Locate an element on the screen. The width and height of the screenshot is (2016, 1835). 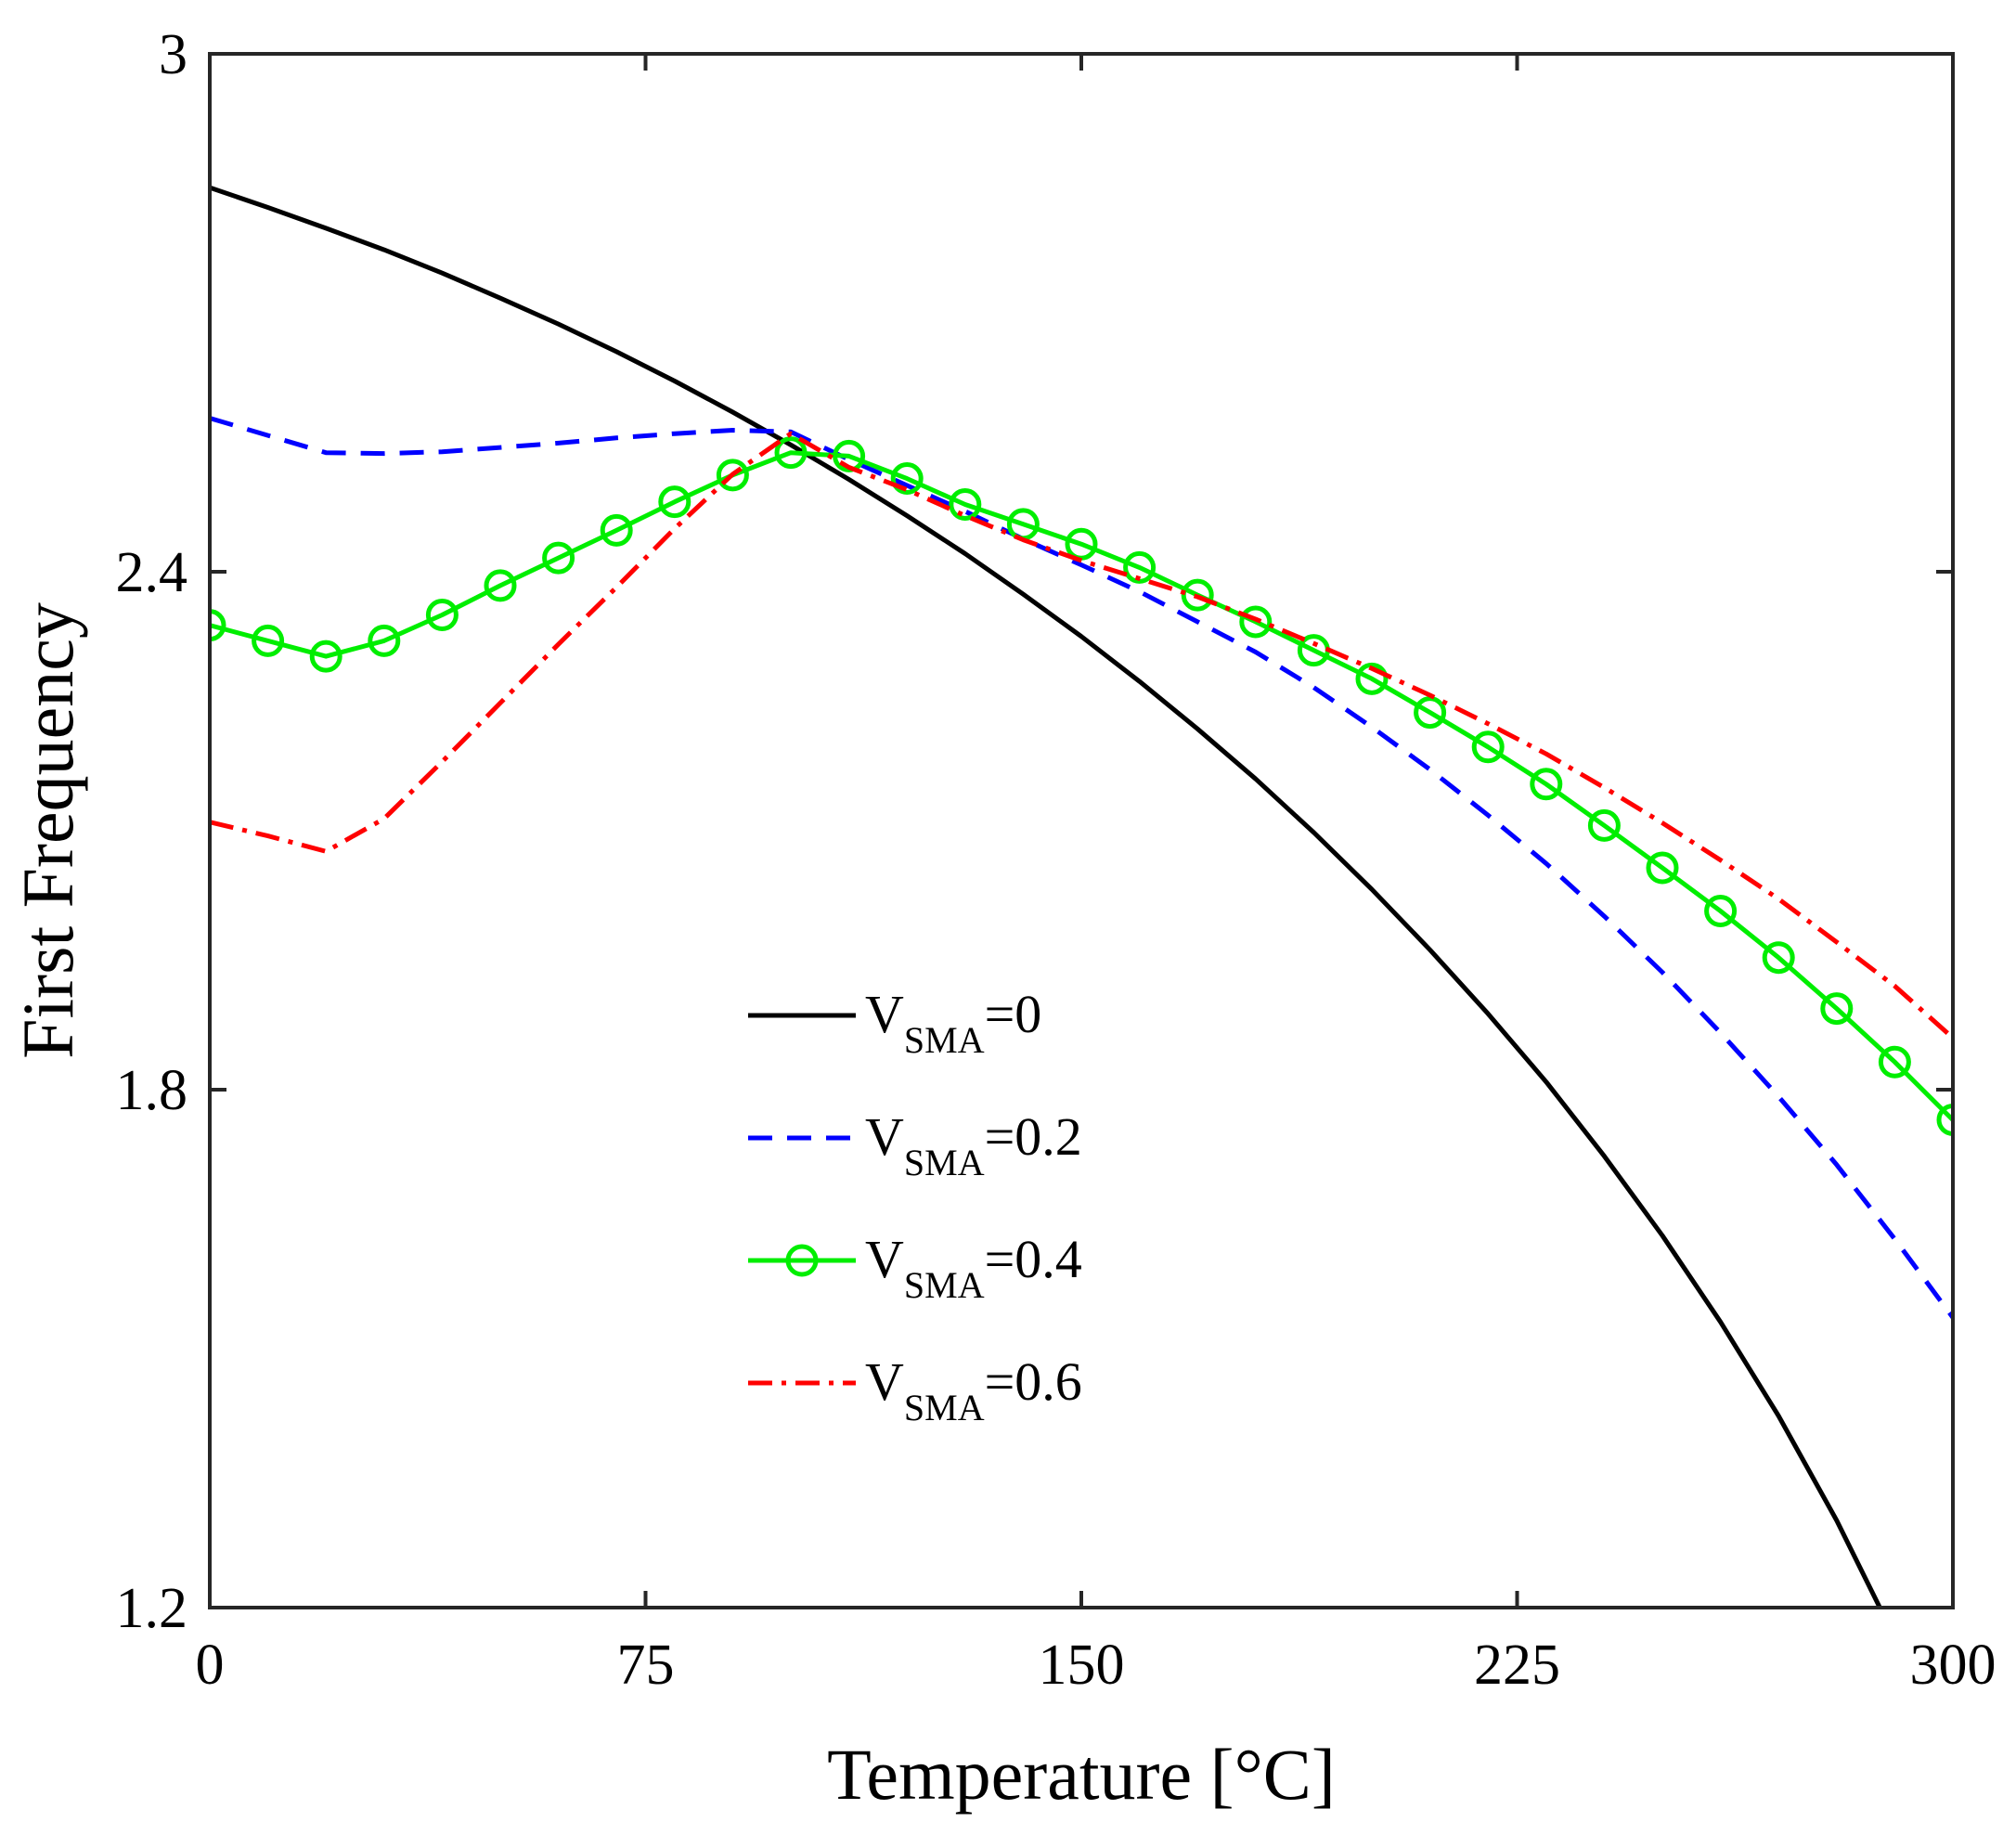
legend-label: VSMA=0 is located at coordinates (953, 1023).